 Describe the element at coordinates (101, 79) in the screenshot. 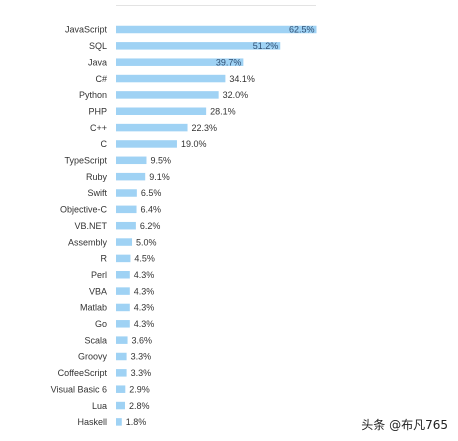

I see `category-label: C#` at that location.